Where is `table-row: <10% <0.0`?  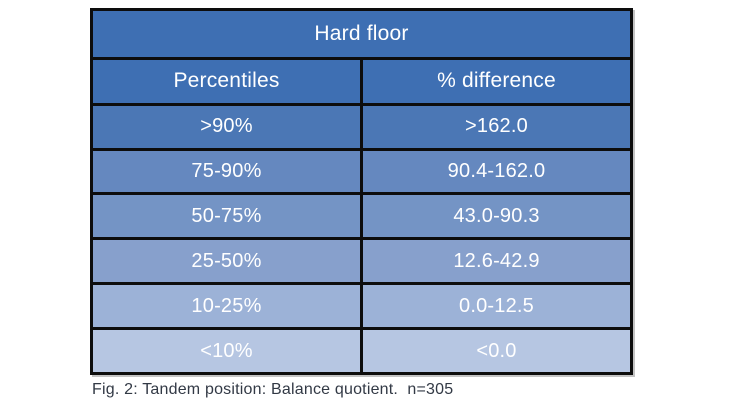
table-row: <10% <0.0 is located at coordinates (361, 349).